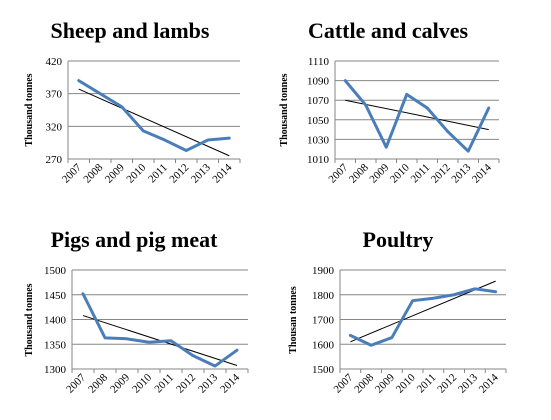 Image resolution: width=551 pixels, height=420 pixels. Describe the element at coordinates (55, 321) in the screenshot. I see `y-tick-label: 1400` at that location.